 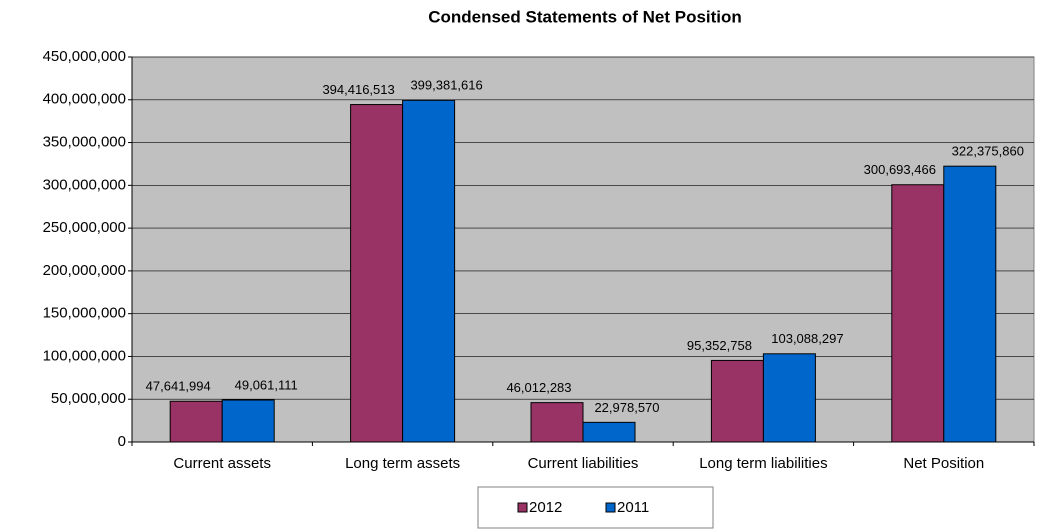 What do you see at coordinates (84, 184) in the screenshot?
I see `y-tick-label: 300,000,000` at bounding box center [84, 184].